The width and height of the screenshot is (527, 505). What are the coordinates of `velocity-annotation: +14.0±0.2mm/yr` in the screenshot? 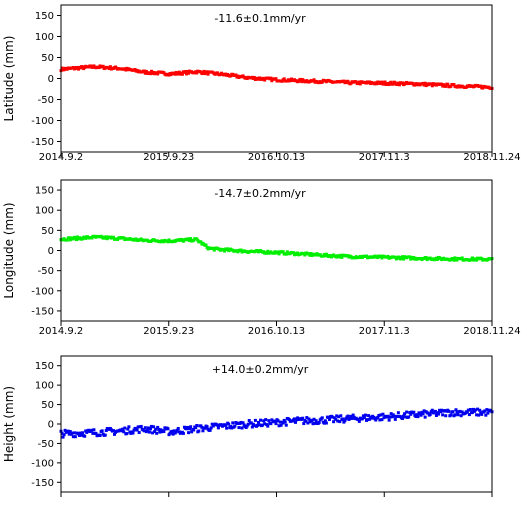 It's located at (260, 369).